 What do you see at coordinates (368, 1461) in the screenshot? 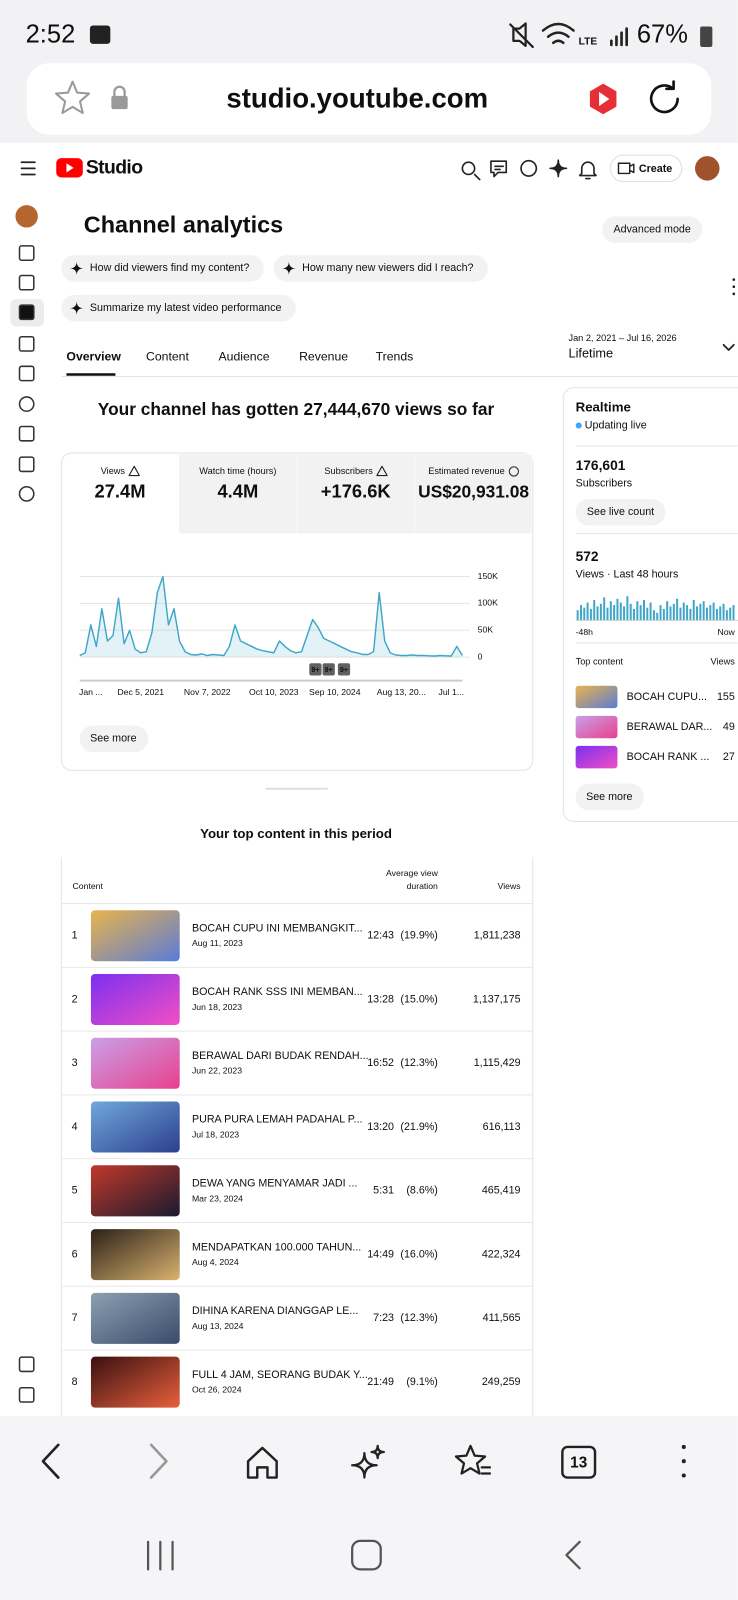
I see `nav-ai` at bounding box center [368, 1461].